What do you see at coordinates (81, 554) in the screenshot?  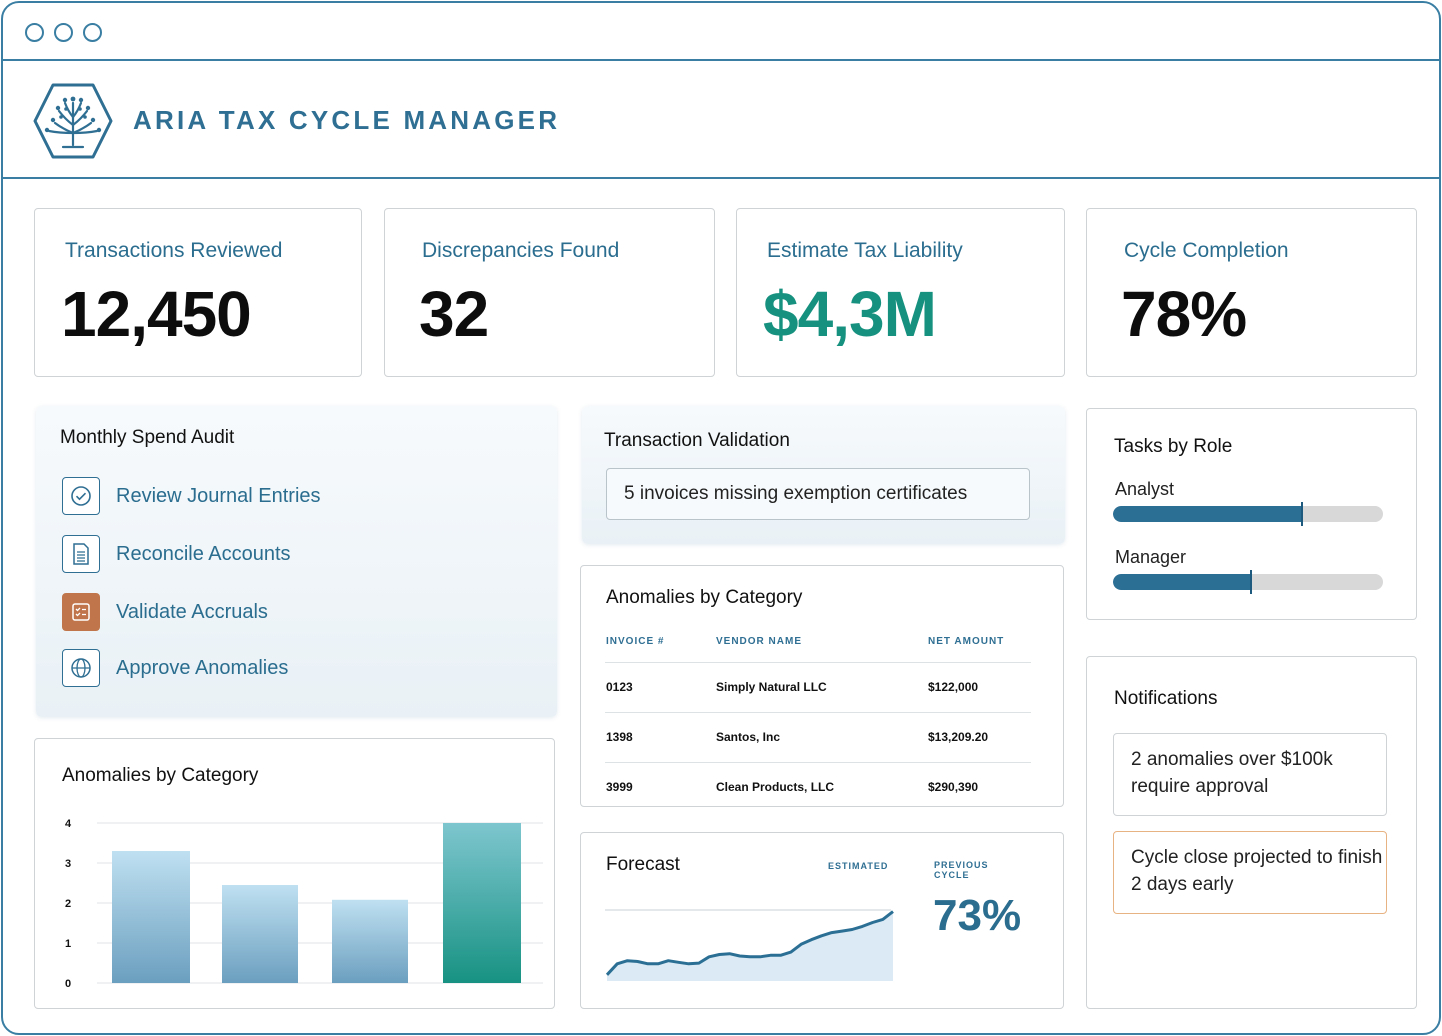 I see `document-icon` at bounding box center [81, 554].